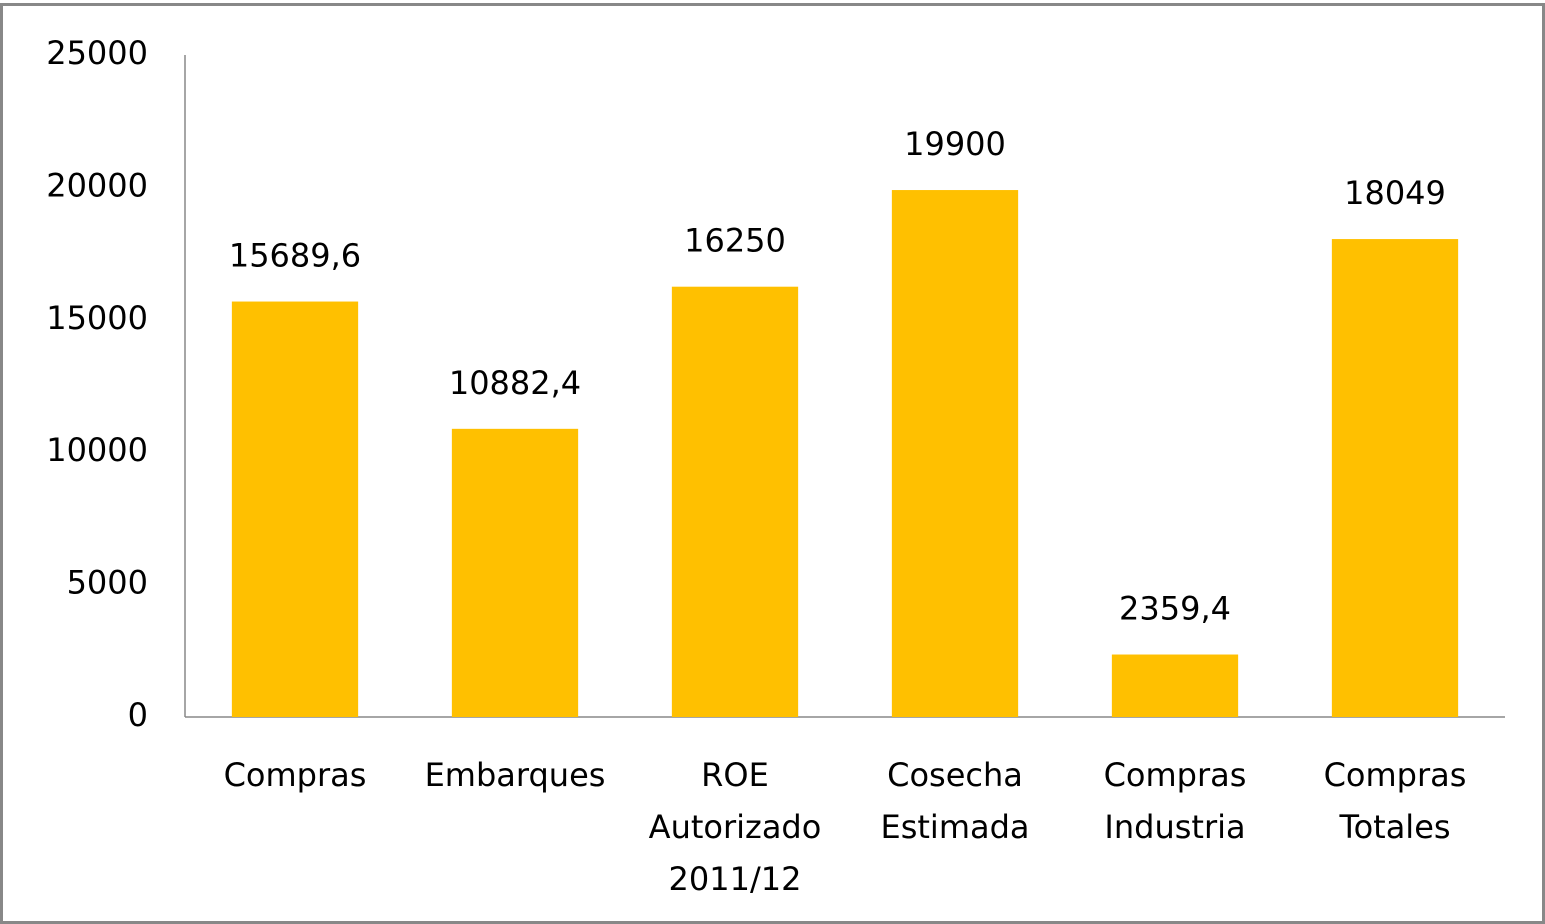 The image size is (1545, 924). I want to click on y-tick-label: 25000, so click(97, 53).